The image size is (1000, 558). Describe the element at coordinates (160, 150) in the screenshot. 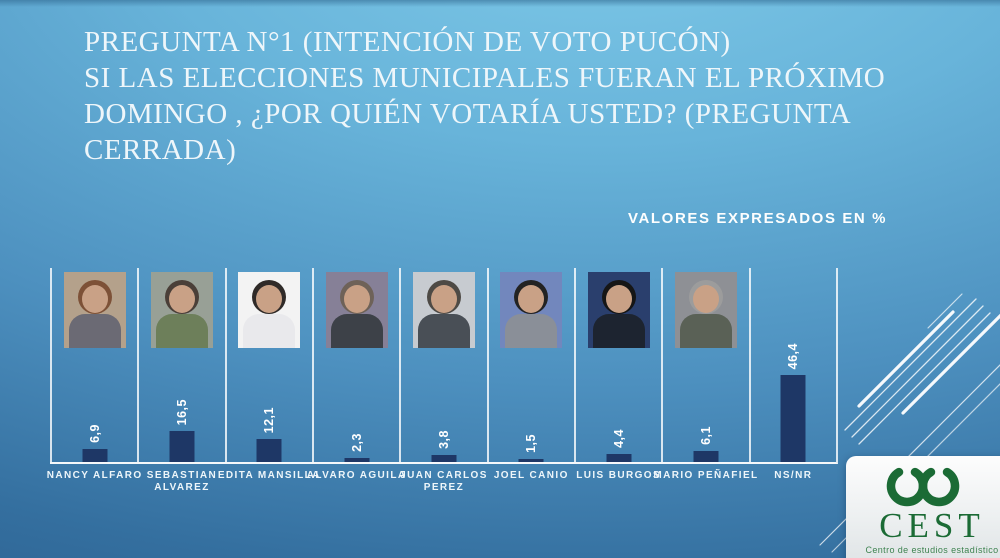

I see `title-line: CERRADA)` at that location.